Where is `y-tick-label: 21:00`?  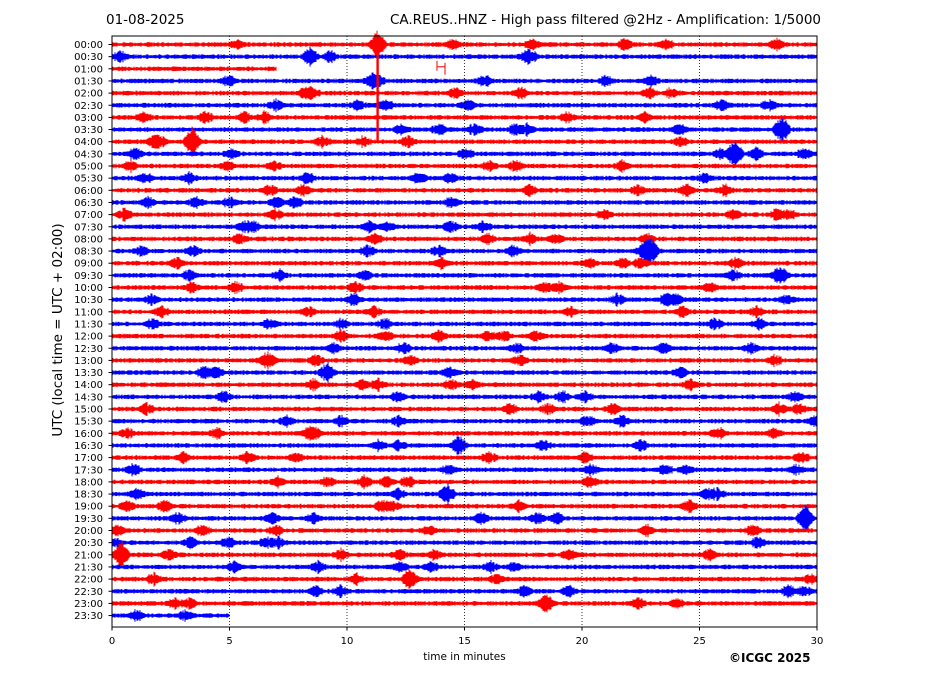
y-tick-label: 21:00 is located at coordinates (88, 555).